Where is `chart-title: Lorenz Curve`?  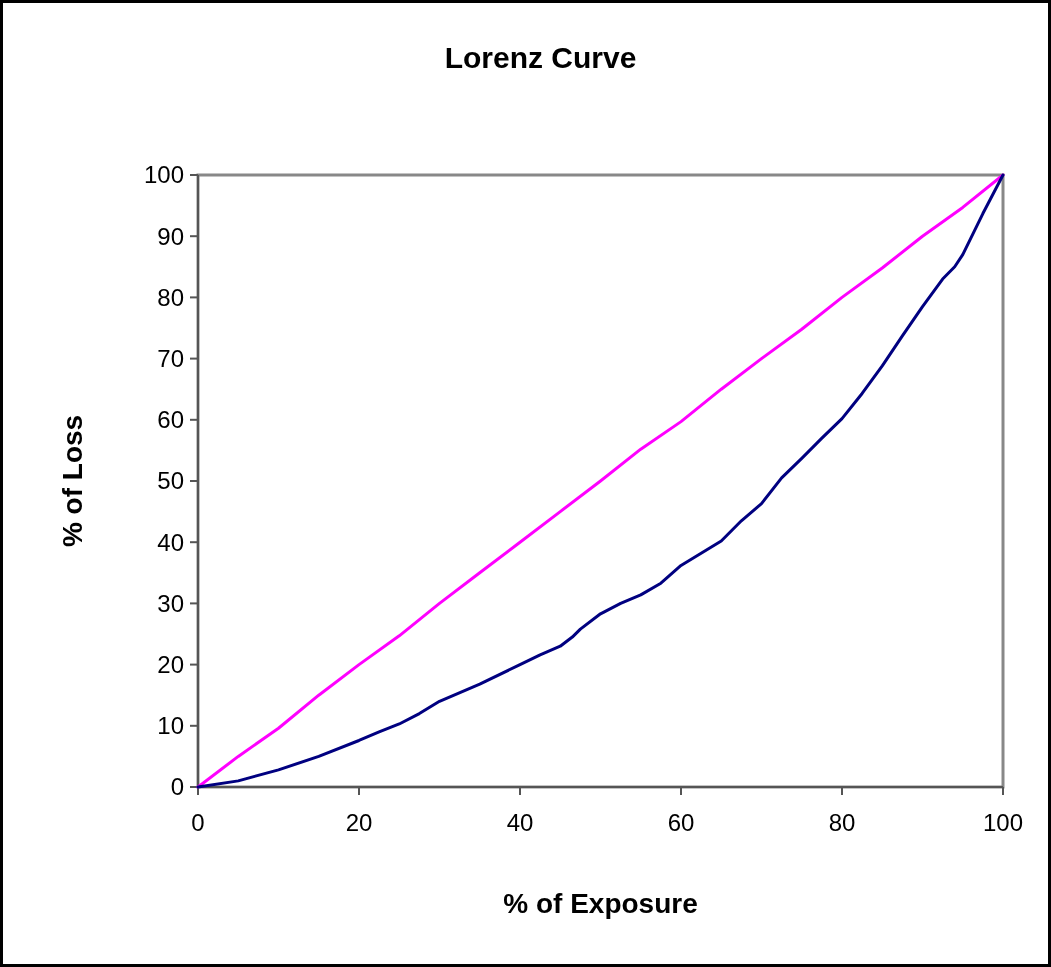 chart-title: Lorenz Curve is located at coordinates (540, 57).